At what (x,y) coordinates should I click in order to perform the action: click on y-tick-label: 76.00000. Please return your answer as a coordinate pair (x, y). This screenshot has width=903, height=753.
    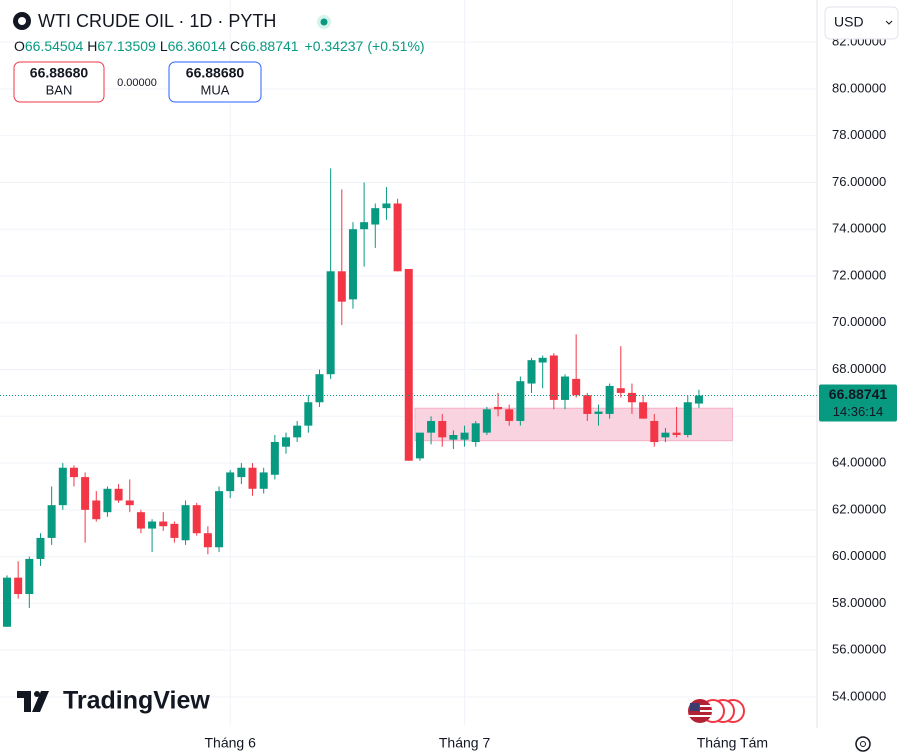
    Looking at the image, I should click on (859, 181).